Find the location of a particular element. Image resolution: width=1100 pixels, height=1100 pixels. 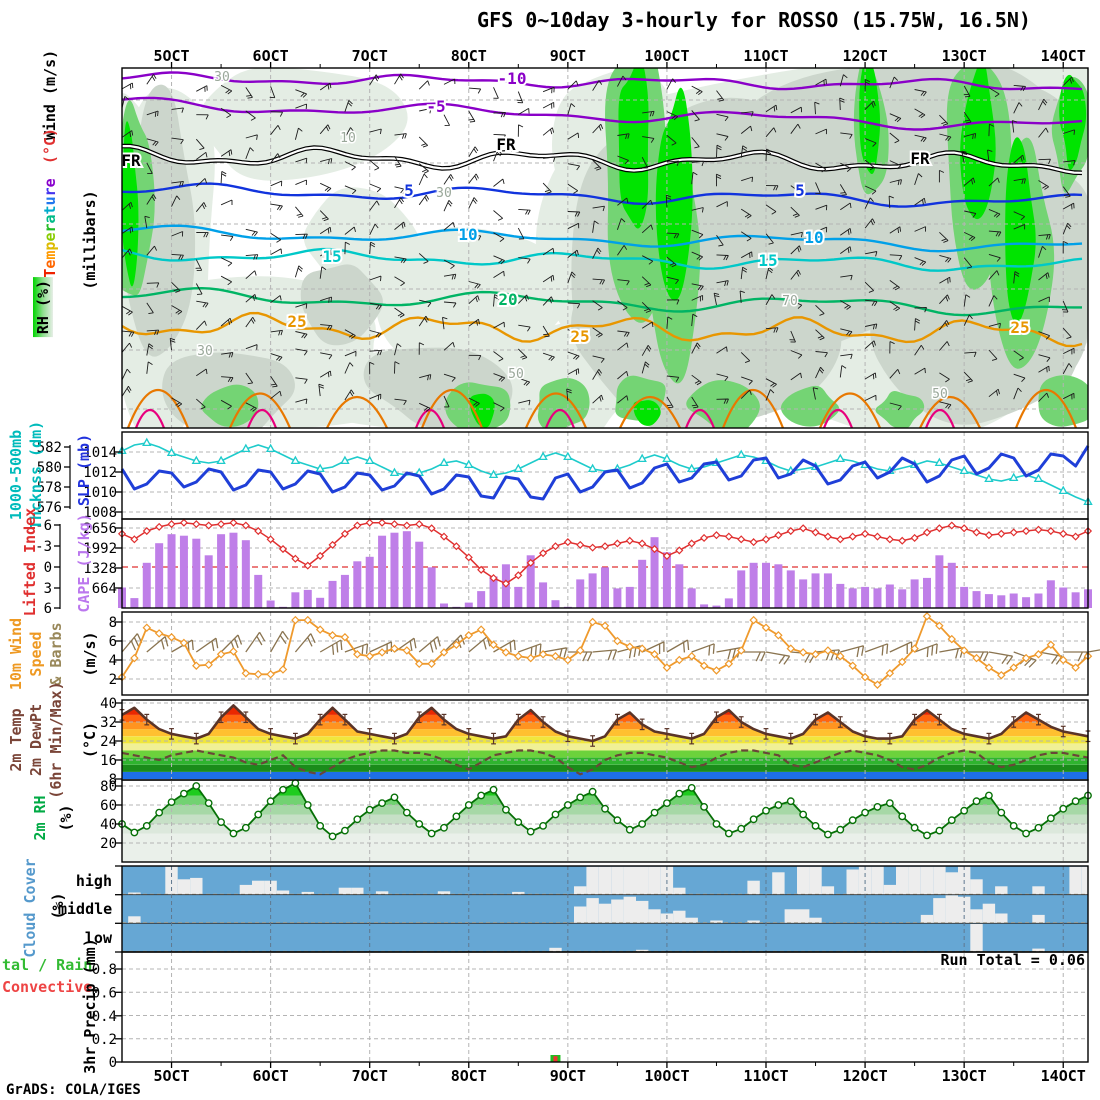

svg-text: -3 is located at coordinates (43, 547).